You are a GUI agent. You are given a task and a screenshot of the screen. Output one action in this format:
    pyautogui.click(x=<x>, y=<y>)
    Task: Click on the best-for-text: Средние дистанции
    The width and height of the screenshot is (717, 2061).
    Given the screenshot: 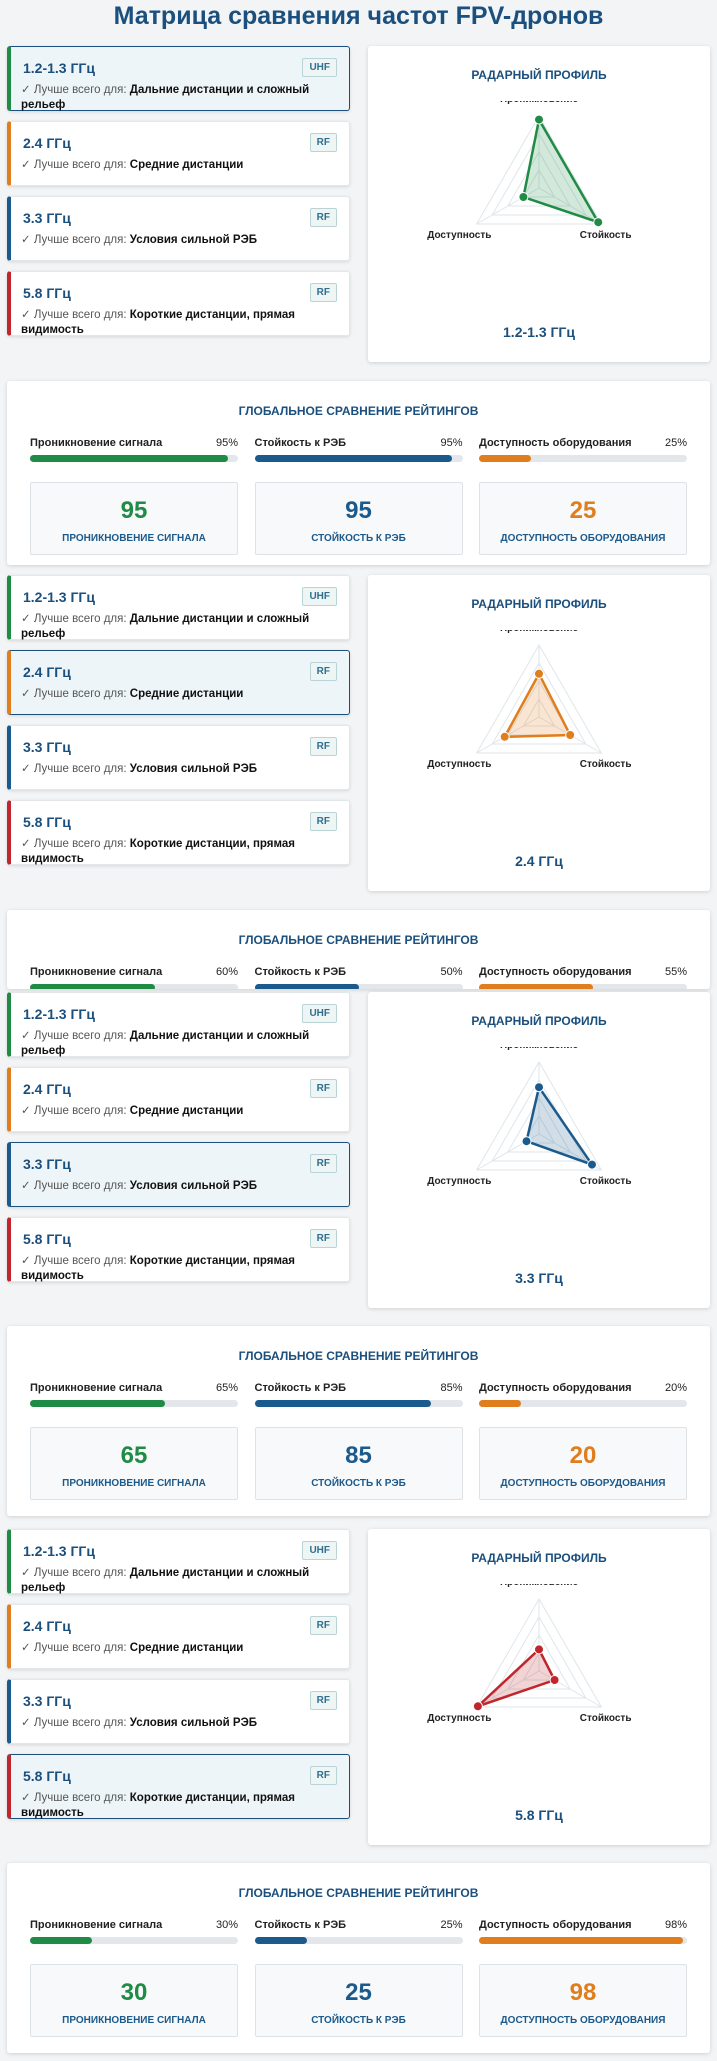 What is the action you would take?
    pyautogui.click(x=186, y=694)
    